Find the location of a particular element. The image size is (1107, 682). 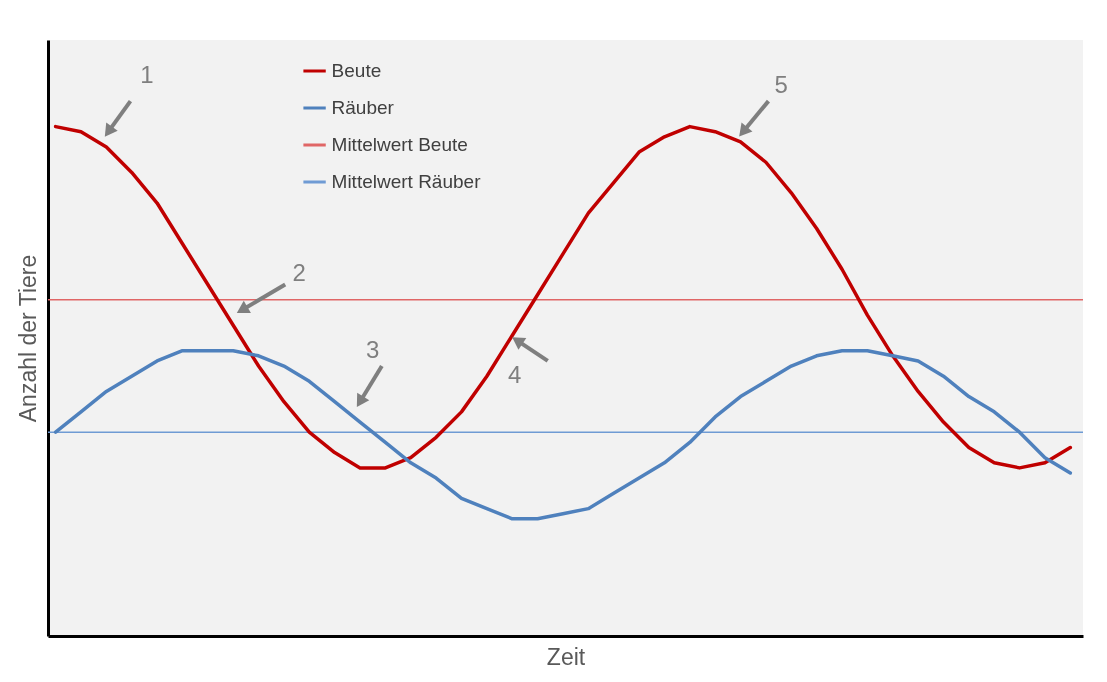

legend-label: Räuber is located at coordinates (363, 107).